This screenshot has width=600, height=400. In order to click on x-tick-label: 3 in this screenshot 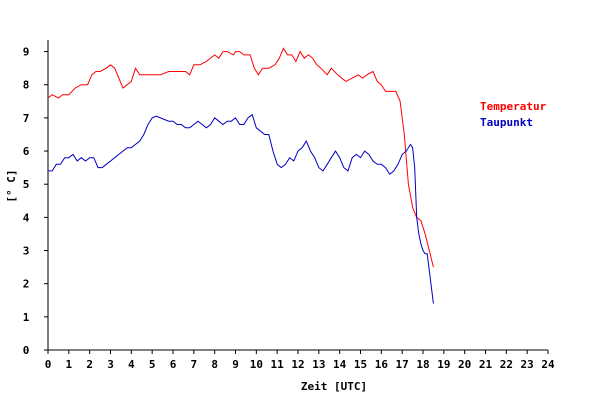, I will do `click(110, 364)`.